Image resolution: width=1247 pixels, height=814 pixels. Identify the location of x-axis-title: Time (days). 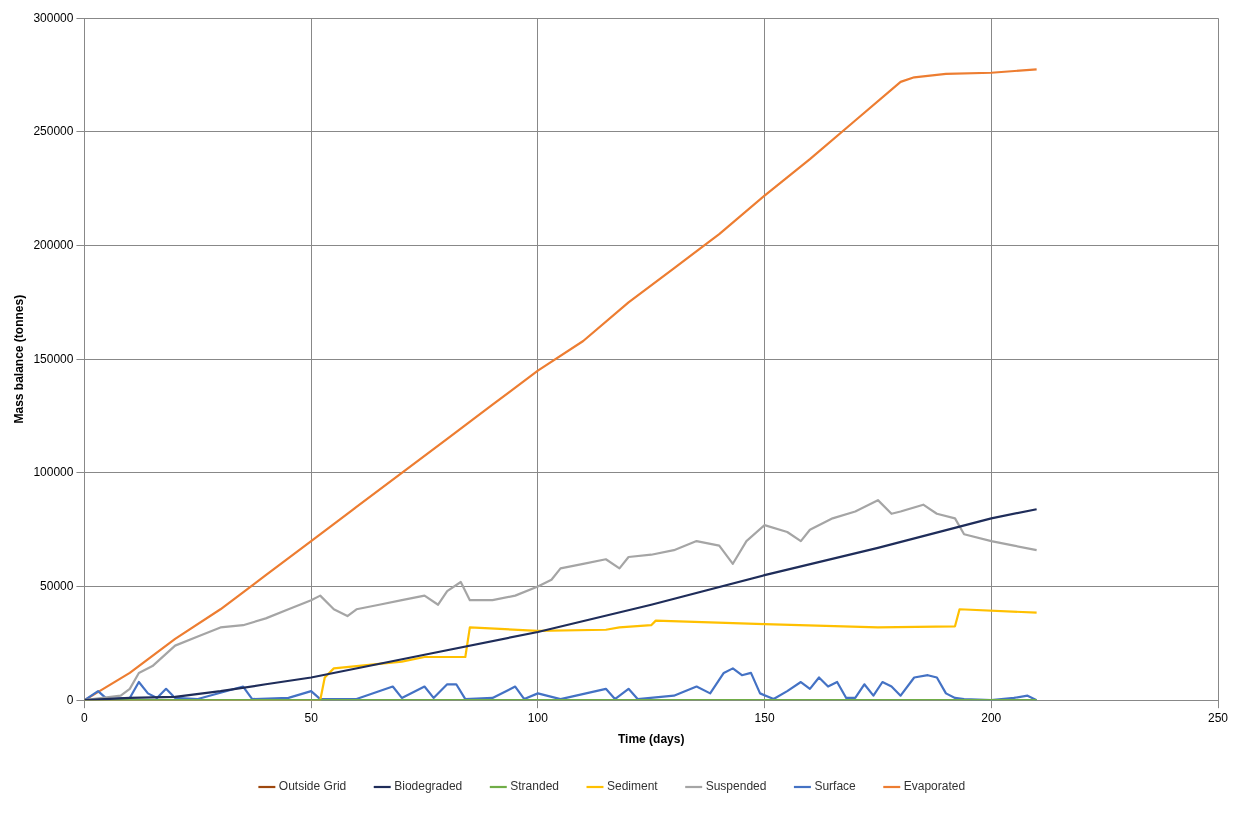
(651, 739).